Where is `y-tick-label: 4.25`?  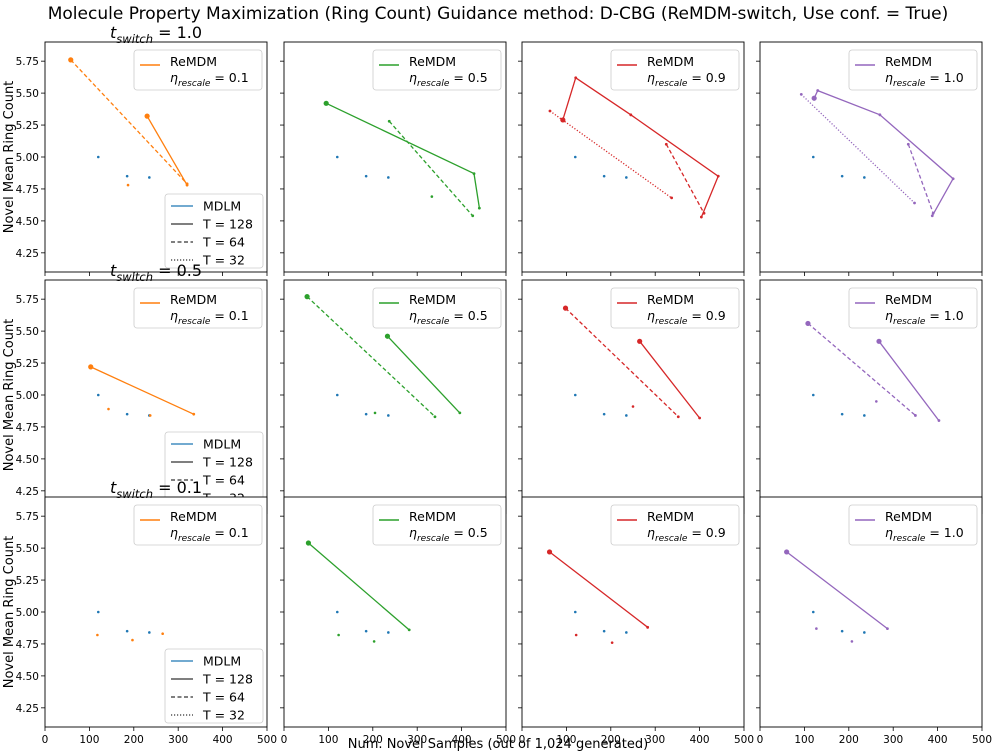
y-tick-label: 4.25 is located at coordinates (27, 709).